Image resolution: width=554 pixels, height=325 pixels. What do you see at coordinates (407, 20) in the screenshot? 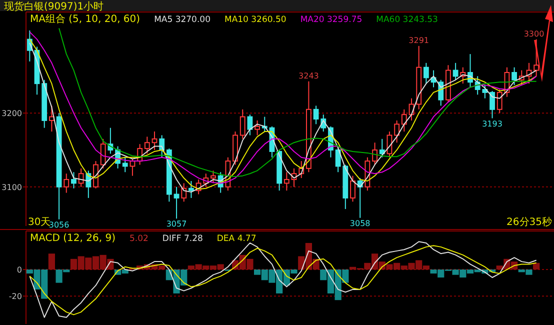
I see `text: MA60 3243.53` at bounding box center [407, 20].